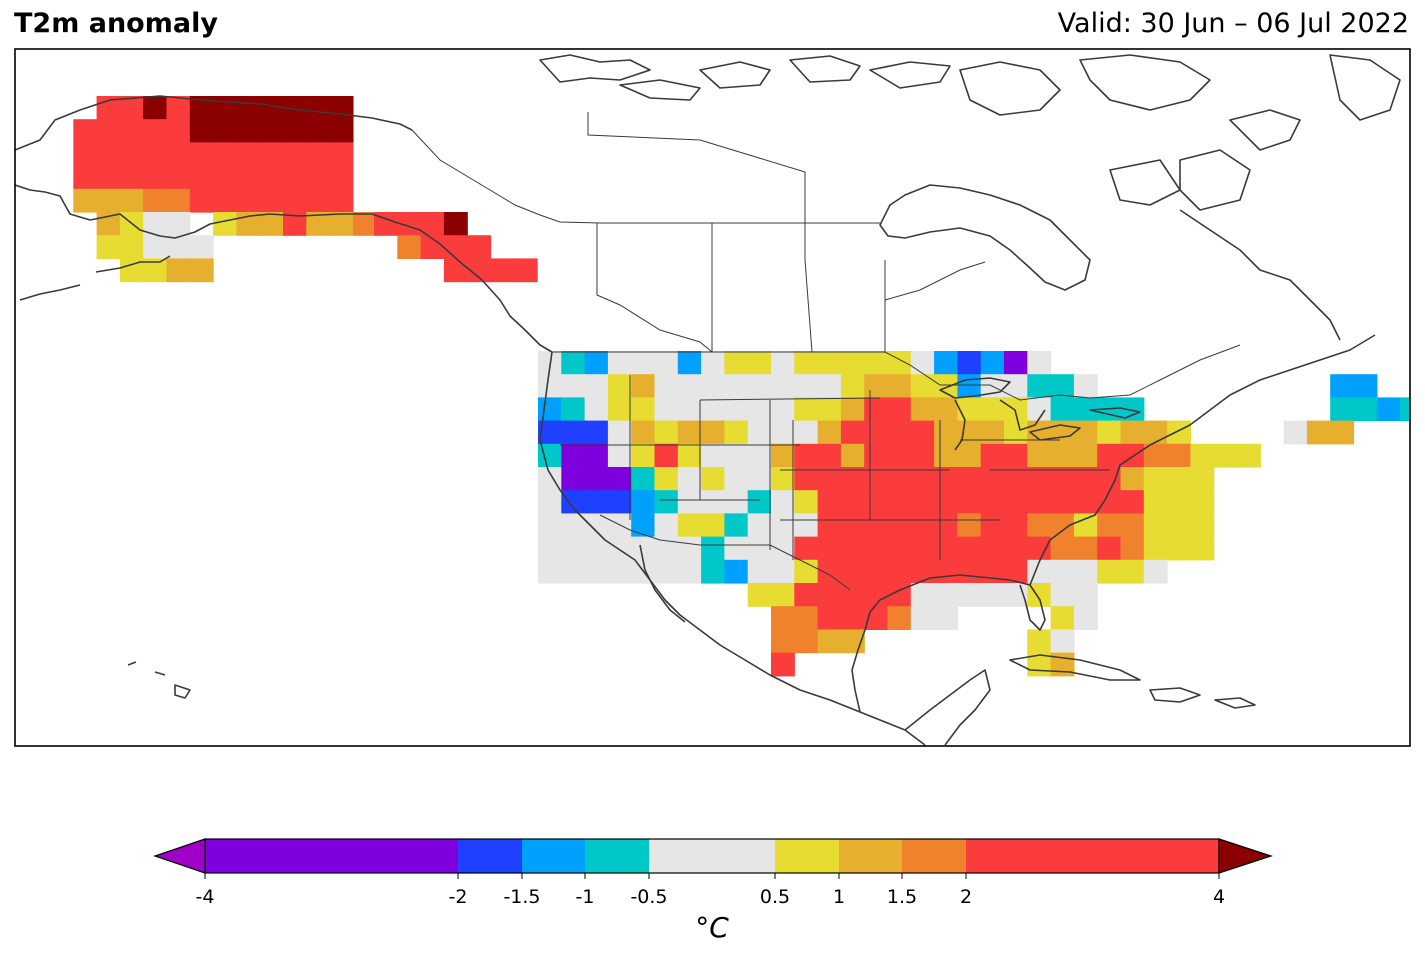 The width and height of the screenshot is (1425, 959). I want to click on colorbar-tick-label: -2, so click(458, 897).